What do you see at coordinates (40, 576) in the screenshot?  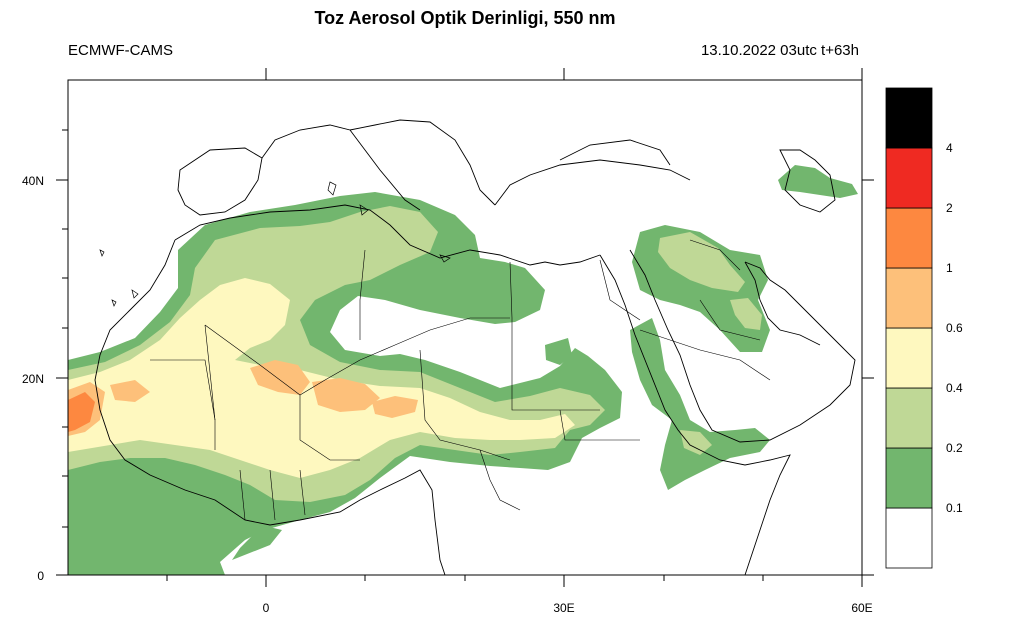 I see `y-tick-label-0: 0` at bounding box center [40, 576].